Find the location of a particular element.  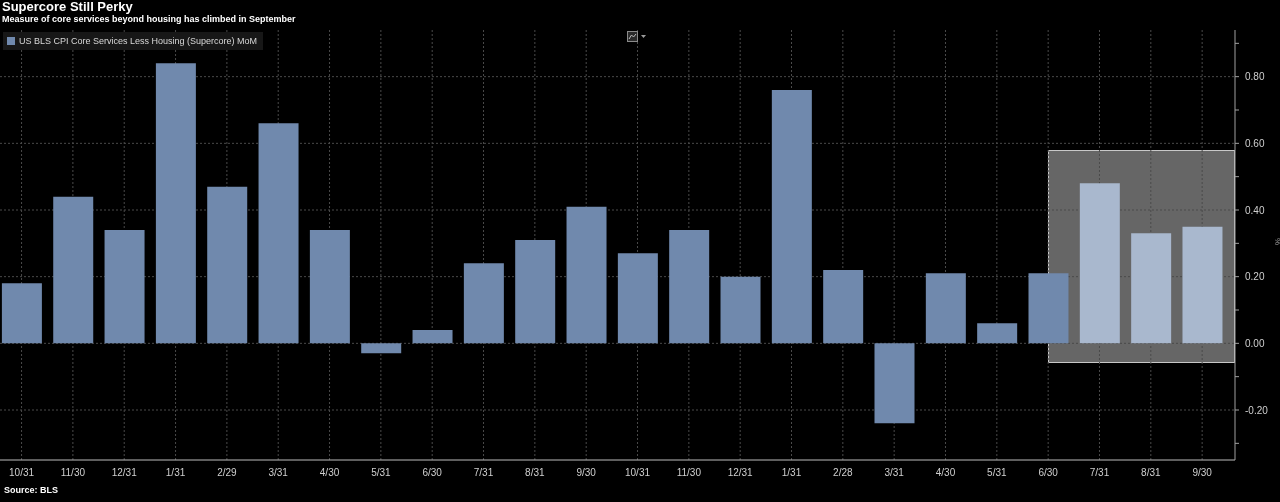

chart-title: Supercore Still Perky is located at coordinates (67, 7).